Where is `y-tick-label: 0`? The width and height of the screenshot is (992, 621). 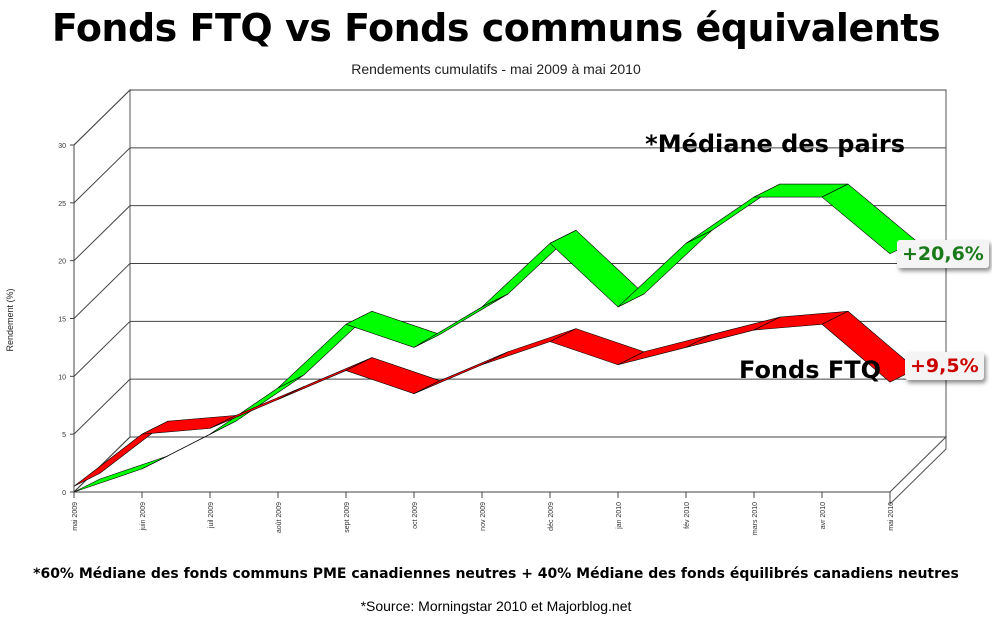 y-tick-label: 0 is located at coordinates (64, 493).